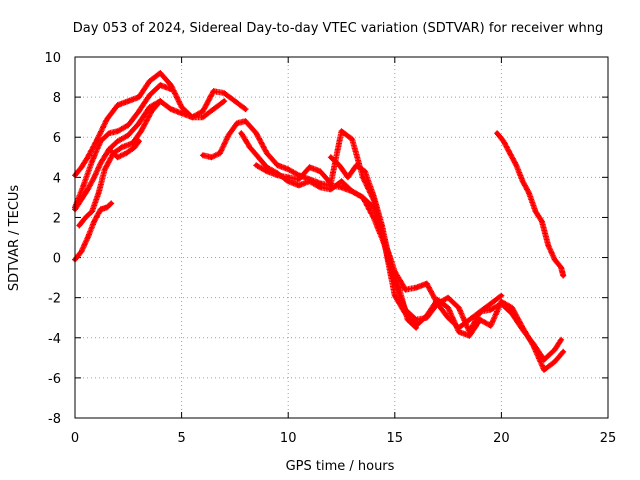 The width and height of the screenshot is (640, 480). I want to click on y-tick-label: -6, so click(54, 379).